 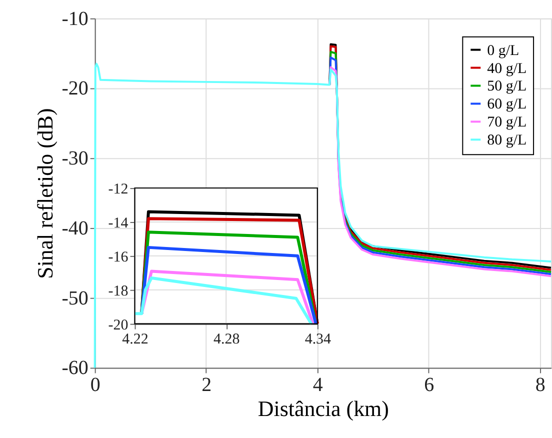 I want to click on legend-label: 50 g/L, so click(x=507, y=86).